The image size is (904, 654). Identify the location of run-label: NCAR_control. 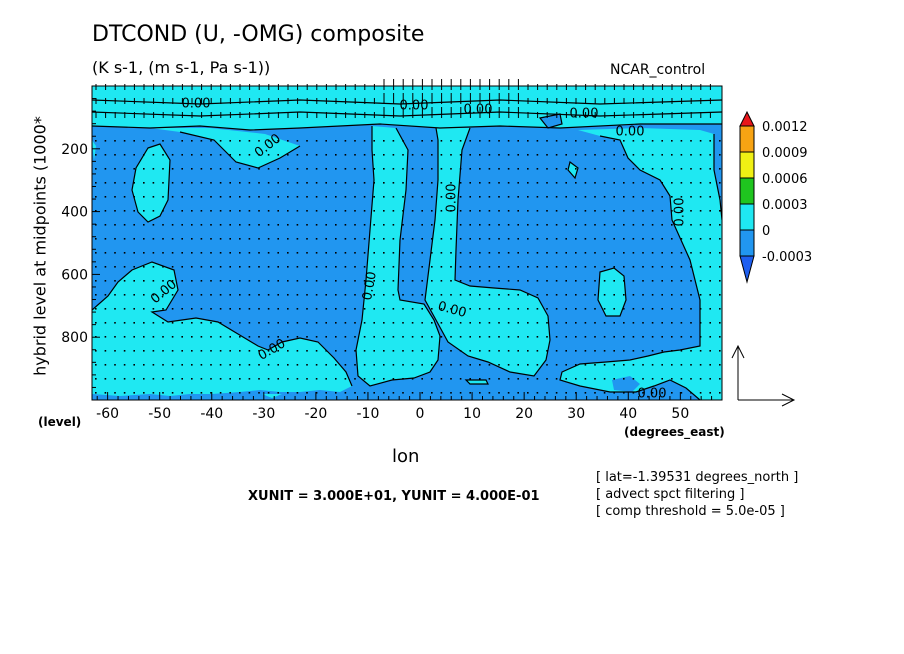
(658, 70).